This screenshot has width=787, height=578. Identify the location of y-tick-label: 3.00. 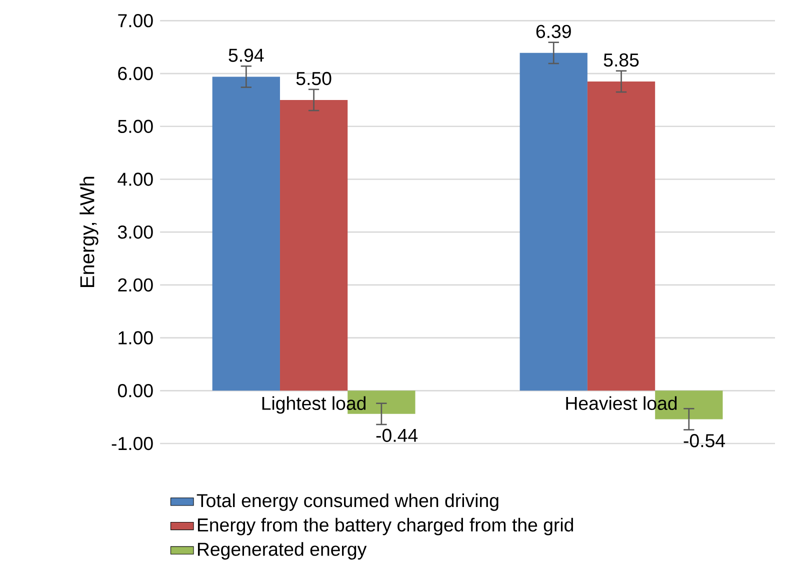
(135, 232).